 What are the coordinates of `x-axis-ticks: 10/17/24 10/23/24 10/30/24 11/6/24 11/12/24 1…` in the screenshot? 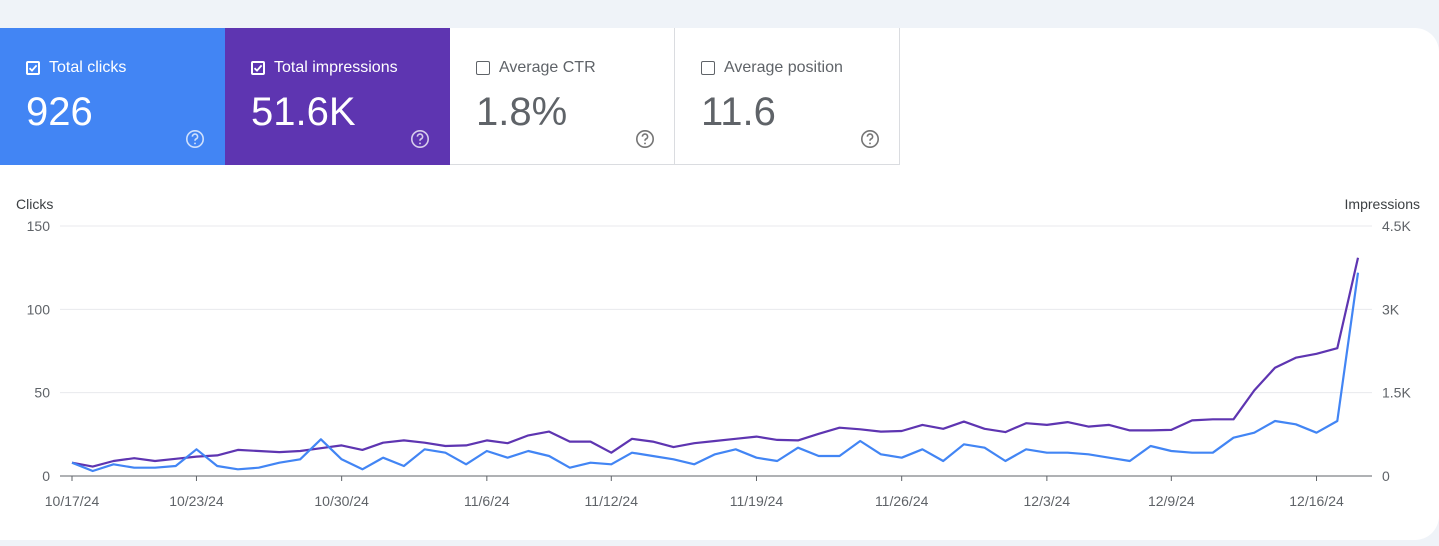 It's located at (694, 492).